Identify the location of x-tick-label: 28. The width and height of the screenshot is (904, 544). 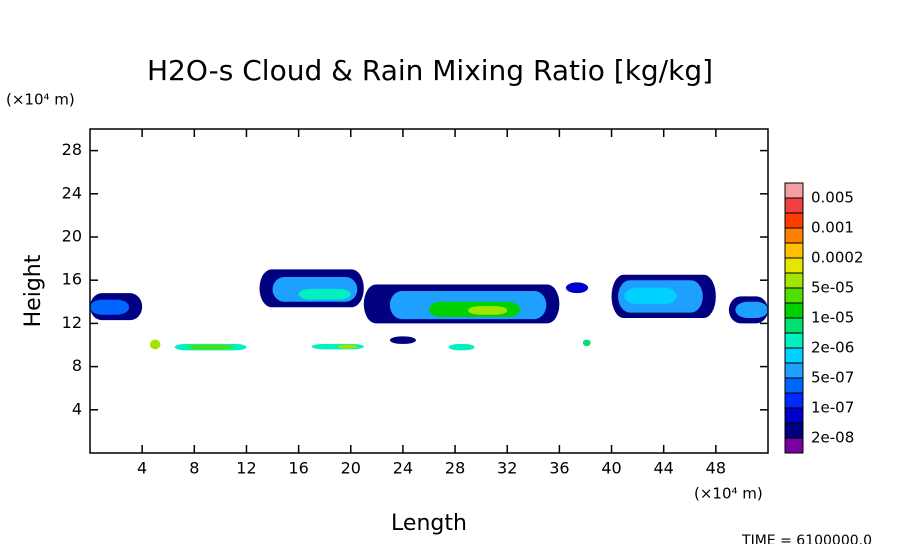
(455, 468).